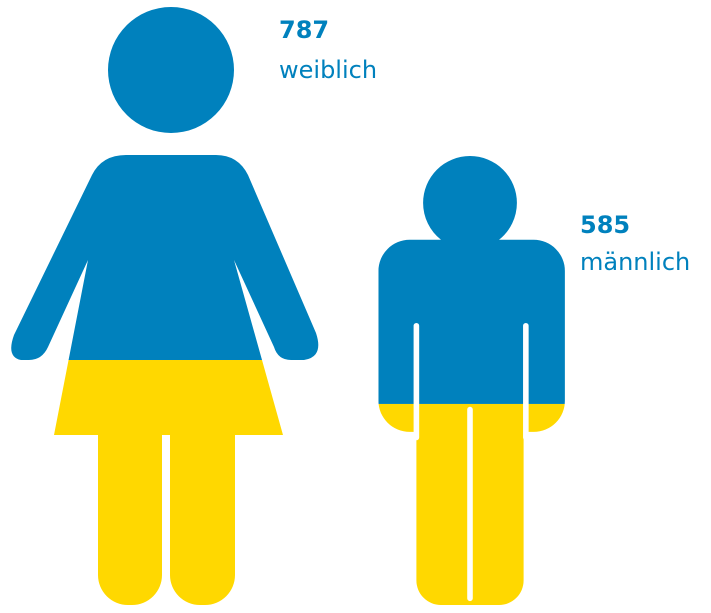 The image size is (711, 613). What do you see at coordinates (635, 262) in the screenshot?
I see `category-label: männlich` at bounding box center [635, 262].